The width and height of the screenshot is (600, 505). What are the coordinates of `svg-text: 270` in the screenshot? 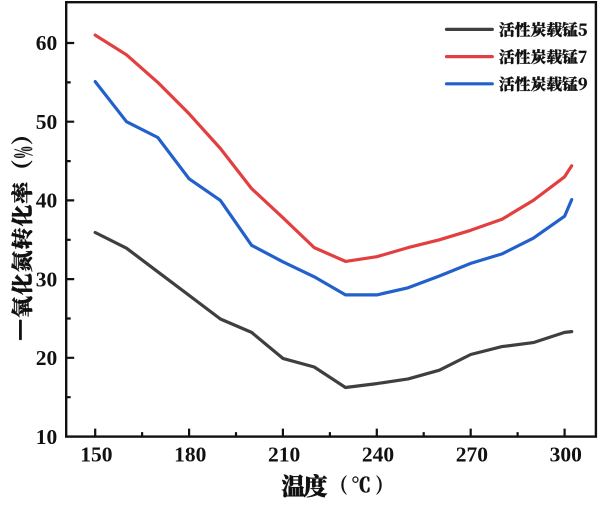 It's located at (472, 454).